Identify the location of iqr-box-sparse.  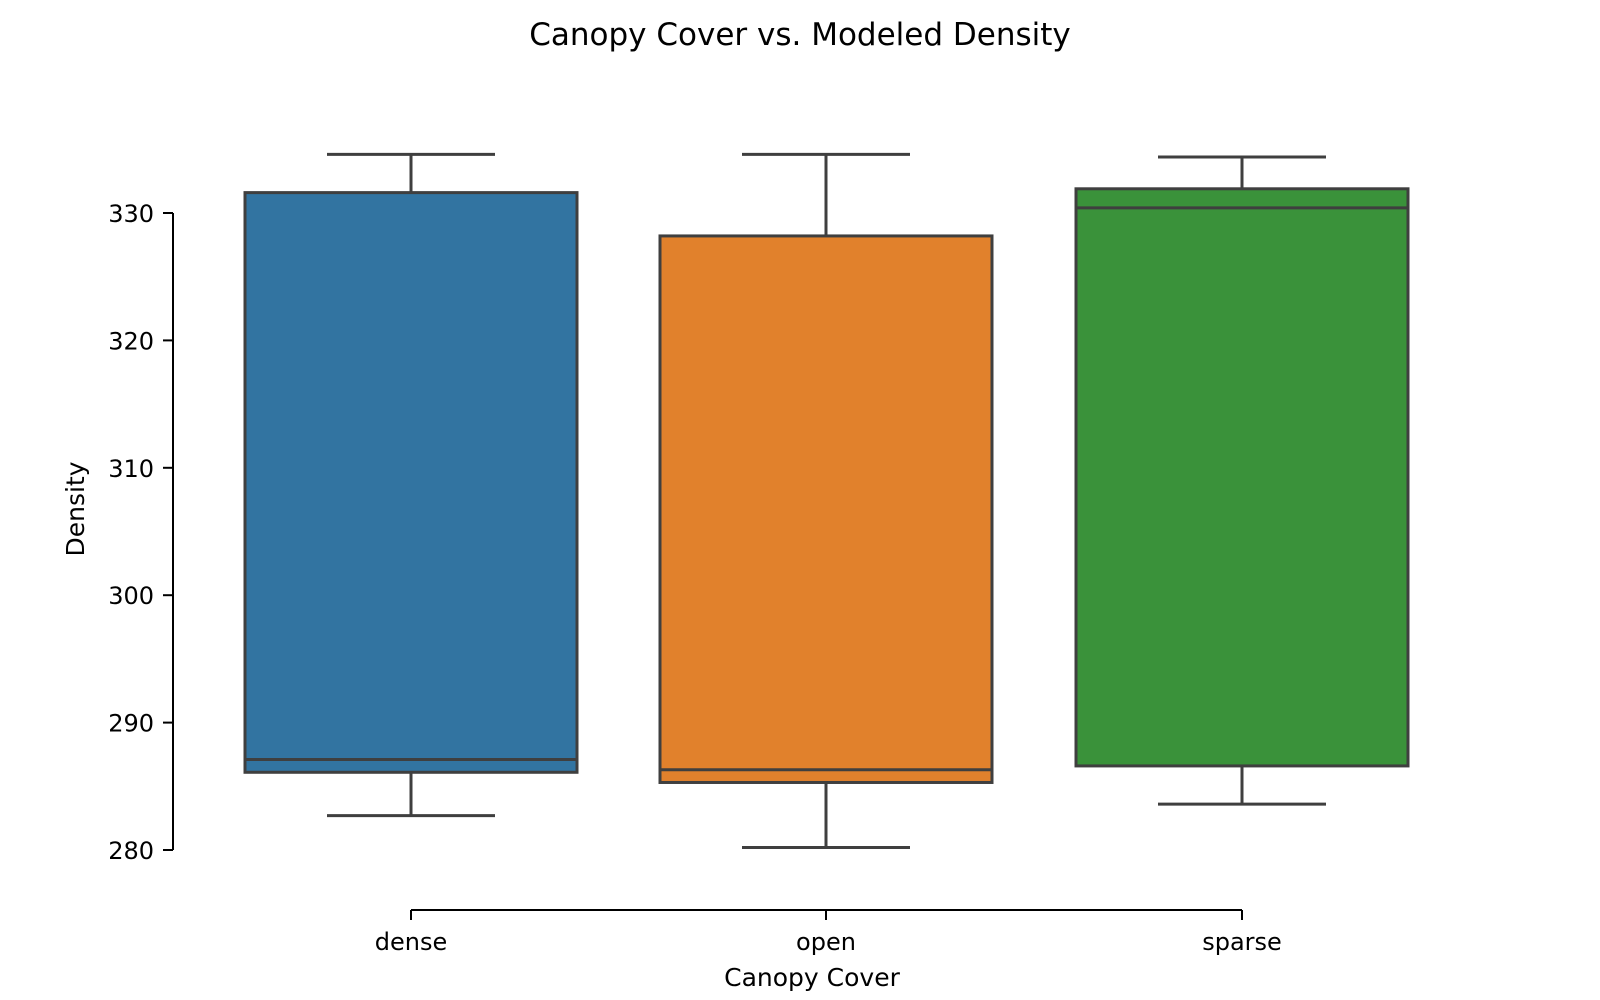
(1242, 477).